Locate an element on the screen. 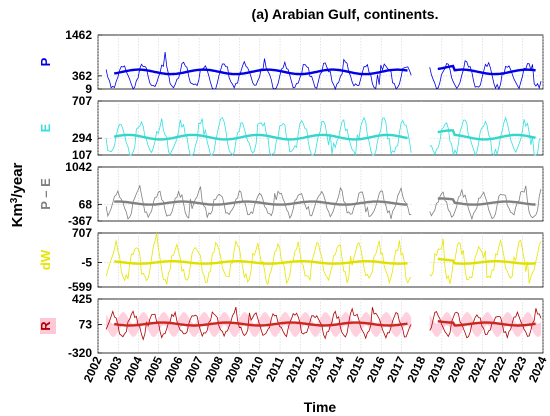 The width and height of the screenshot is (550, 416). y-tick-label: -367 is located at coordinates (80, 221).